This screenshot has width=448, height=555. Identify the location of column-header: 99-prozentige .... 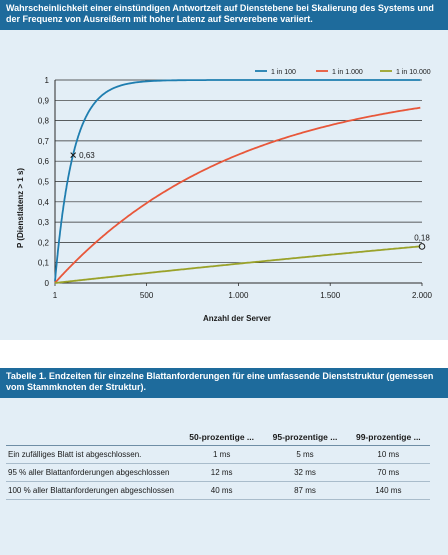
(388, 437).